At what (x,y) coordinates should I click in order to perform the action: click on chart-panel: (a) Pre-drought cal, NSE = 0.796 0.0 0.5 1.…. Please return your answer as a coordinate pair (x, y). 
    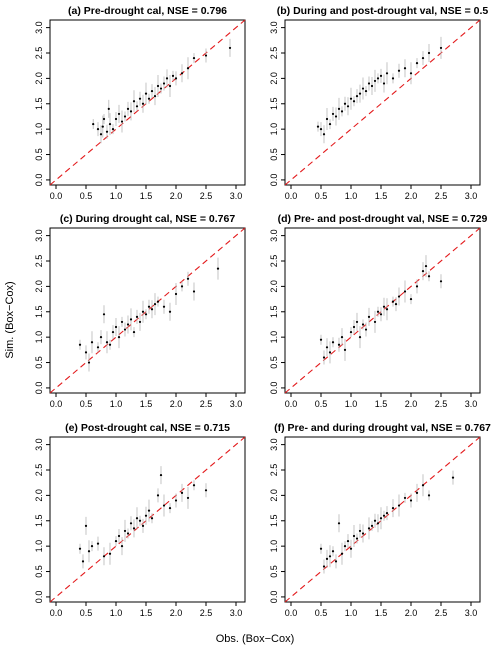
    Looking at the image, I should click on (140, 103).